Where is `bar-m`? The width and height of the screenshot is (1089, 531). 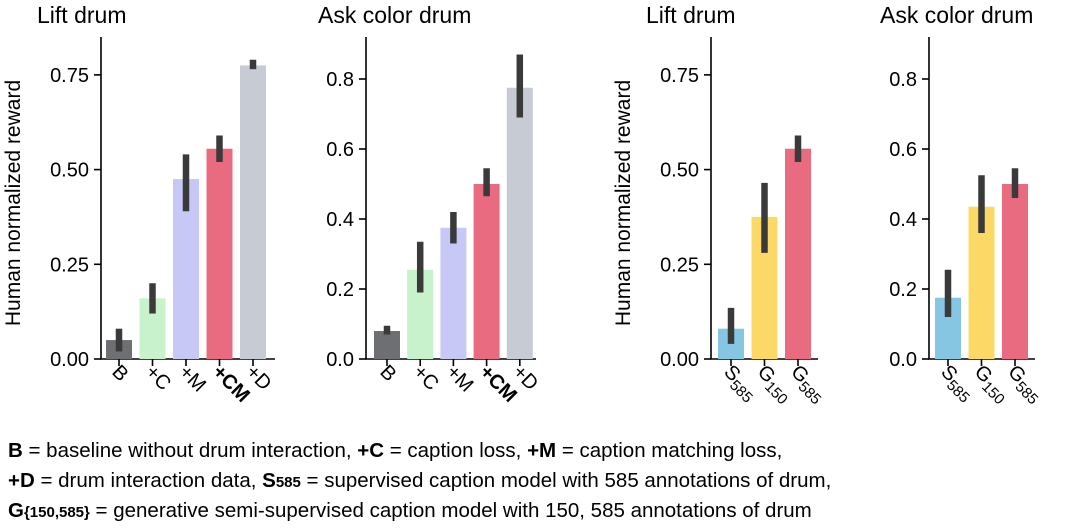 bar-m is located at coordinates (453, 293).